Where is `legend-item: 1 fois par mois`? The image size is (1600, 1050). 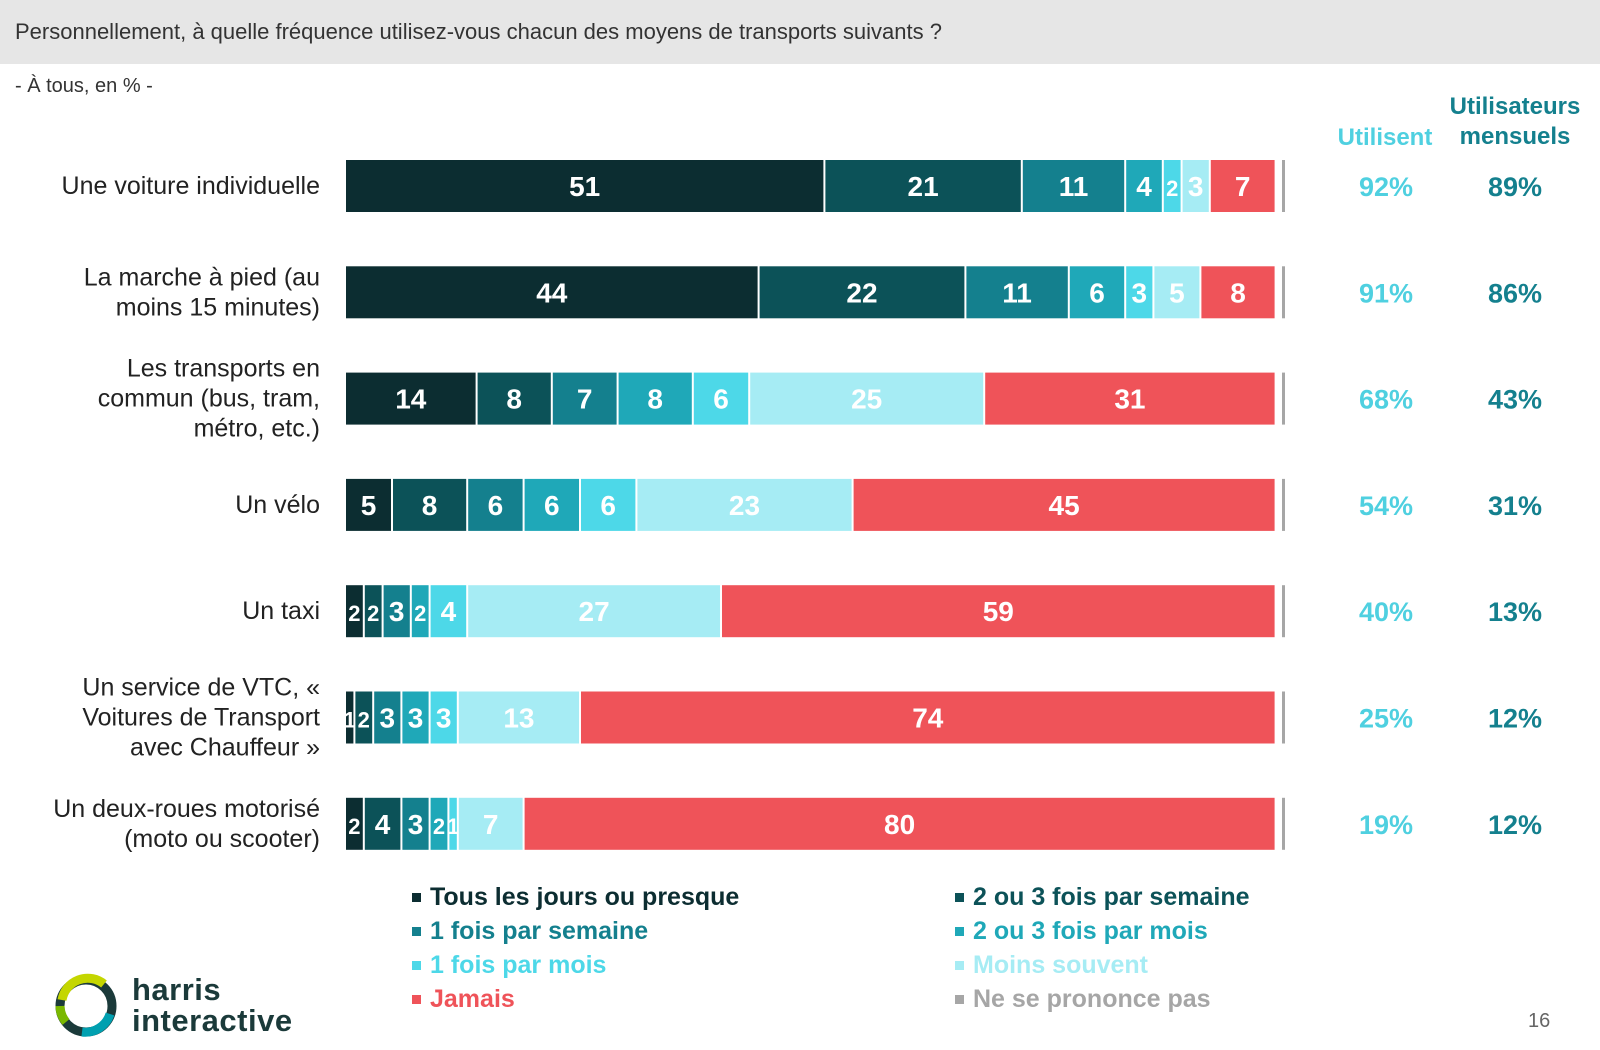
legend-item: 1 fois par mois is located at coordinates (509, 965).